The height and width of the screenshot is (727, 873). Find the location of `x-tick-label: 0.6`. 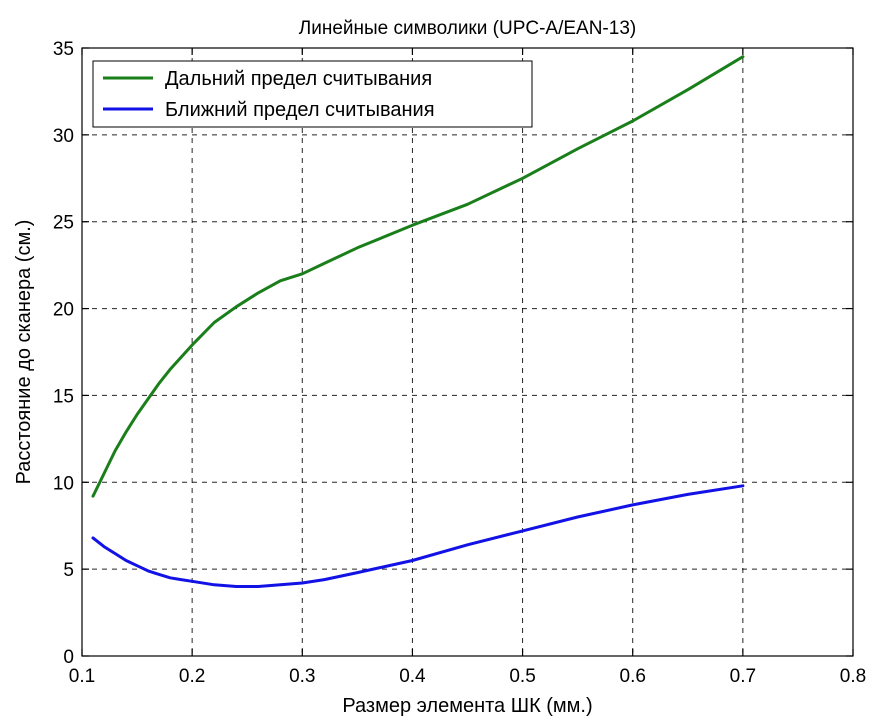

x-tick-label: 0.6 is located at coordinates (633, 676).